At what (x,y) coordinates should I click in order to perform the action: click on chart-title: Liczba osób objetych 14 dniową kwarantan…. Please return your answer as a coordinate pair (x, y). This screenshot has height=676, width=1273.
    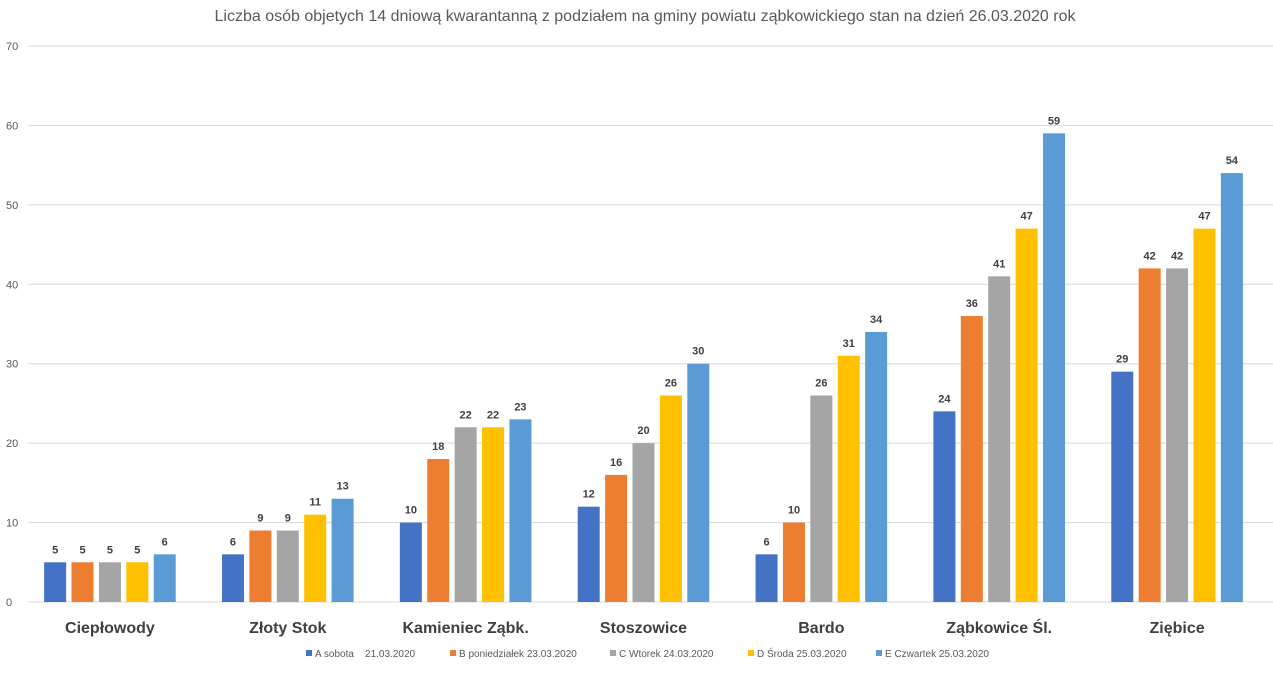
    Looking at the image, I should click on (645, 16).